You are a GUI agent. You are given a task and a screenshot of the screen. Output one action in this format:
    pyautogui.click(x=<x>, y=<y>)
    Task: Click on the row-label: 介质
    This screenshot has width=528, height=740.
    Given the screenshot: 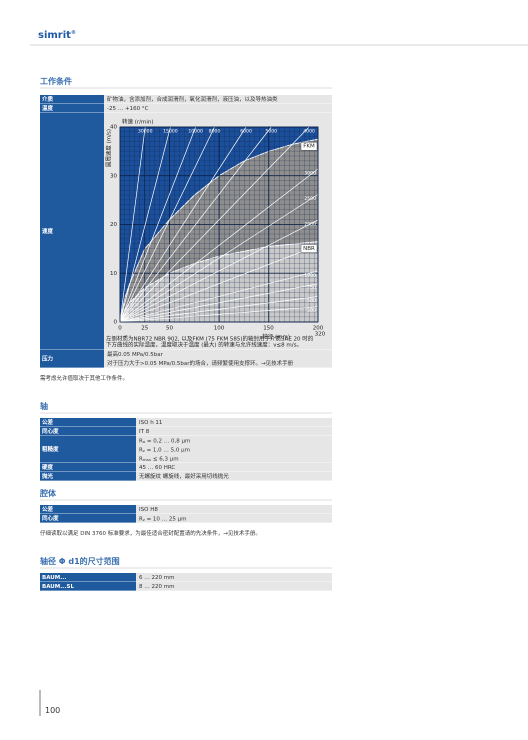 What is the action you would take?
    pyautogui.click(x=47, y=99)
    